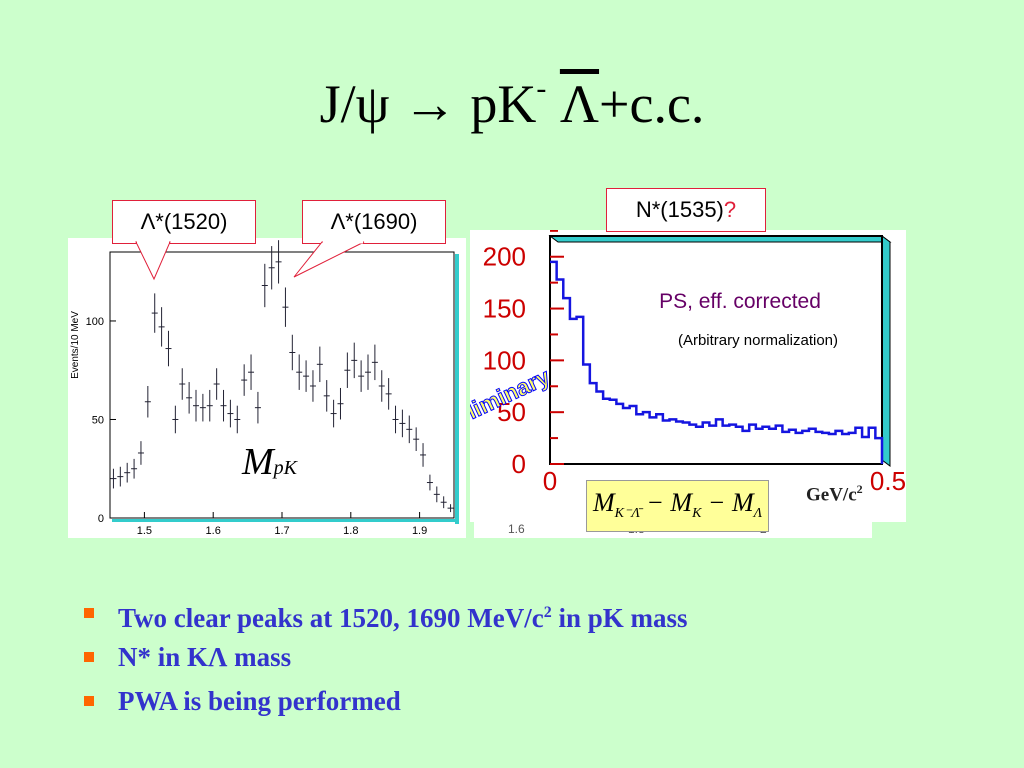 The image size is (1024, 768). I want to click on x-tick-label: 1.9, so click(419, 531).